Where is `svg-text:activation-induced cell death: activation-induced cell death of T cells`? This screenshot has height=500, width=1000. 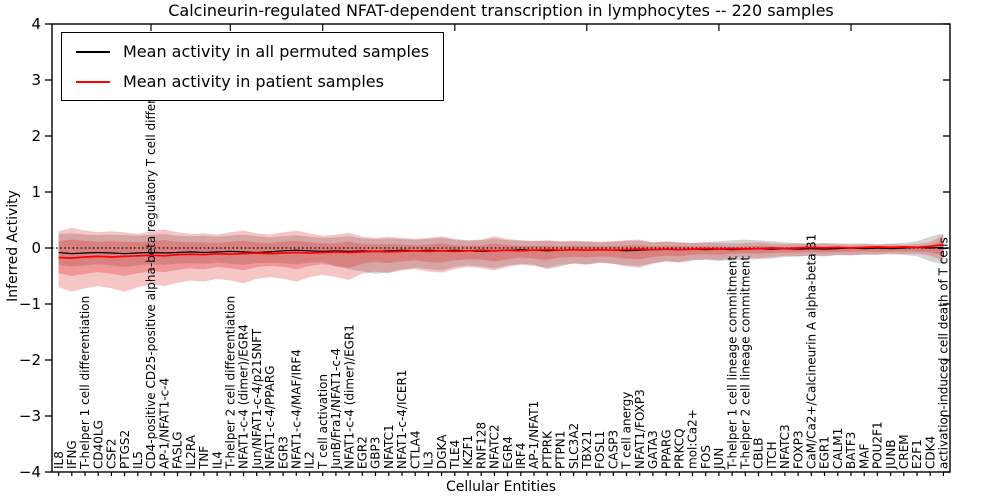
svg-text:activation-induced cell death: activation-induced cell death of T cells is located at coordinates (944, 353).